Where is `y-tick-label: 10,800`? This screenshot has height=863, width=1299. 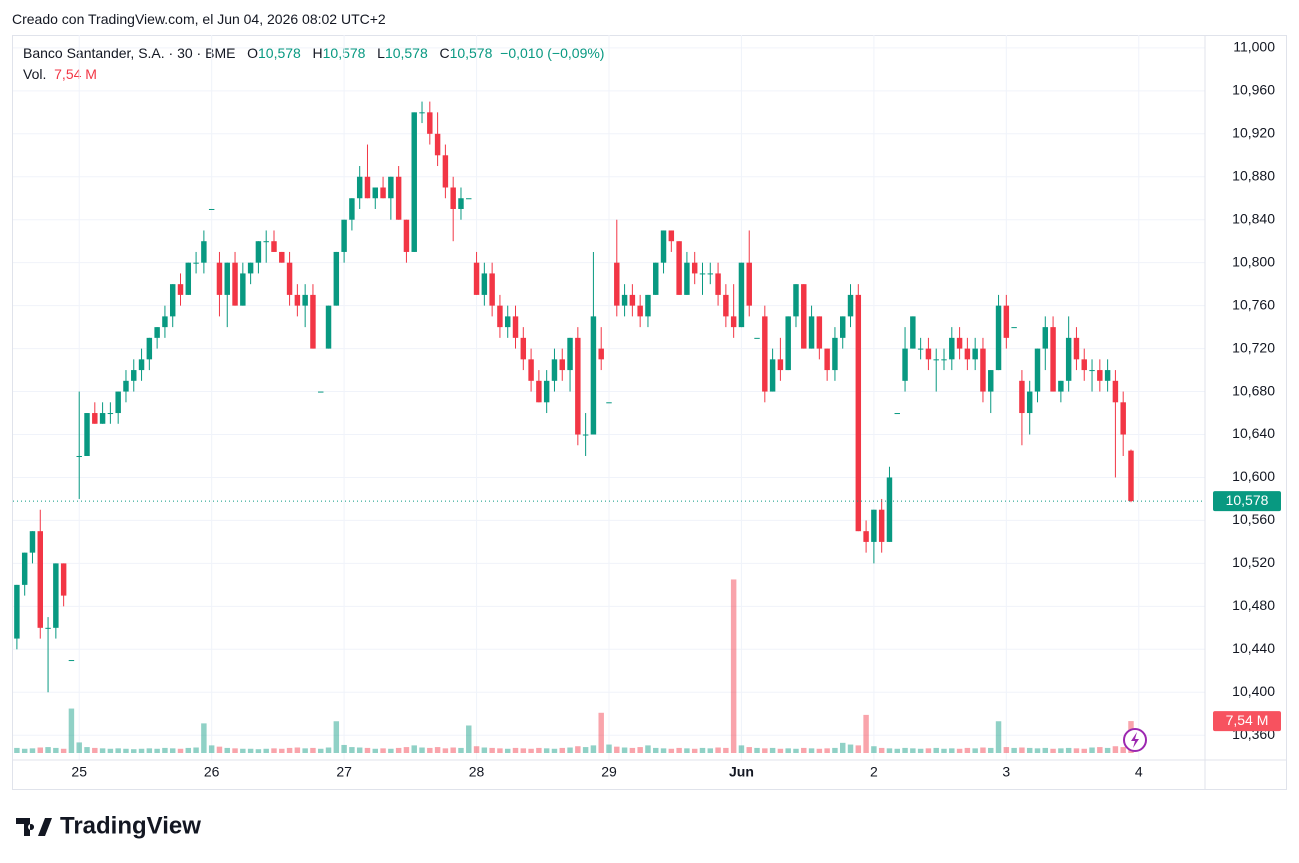 y-tick-label: 10,800 is located at coordinates (1253, 261).